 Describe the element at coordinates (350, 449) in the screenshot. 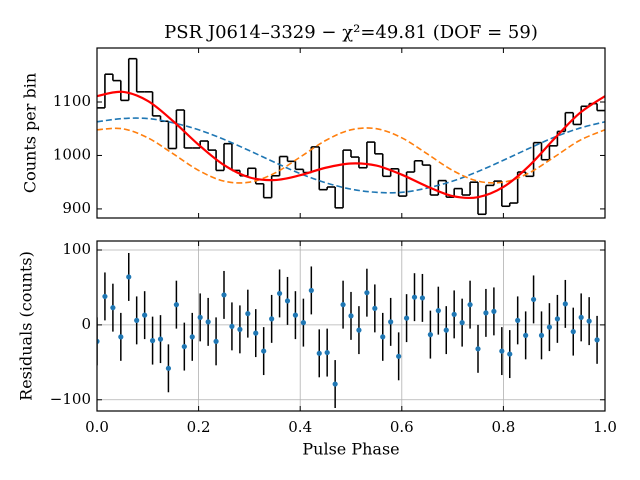

I see `x-axis-label: Pulse Phase` at that location.